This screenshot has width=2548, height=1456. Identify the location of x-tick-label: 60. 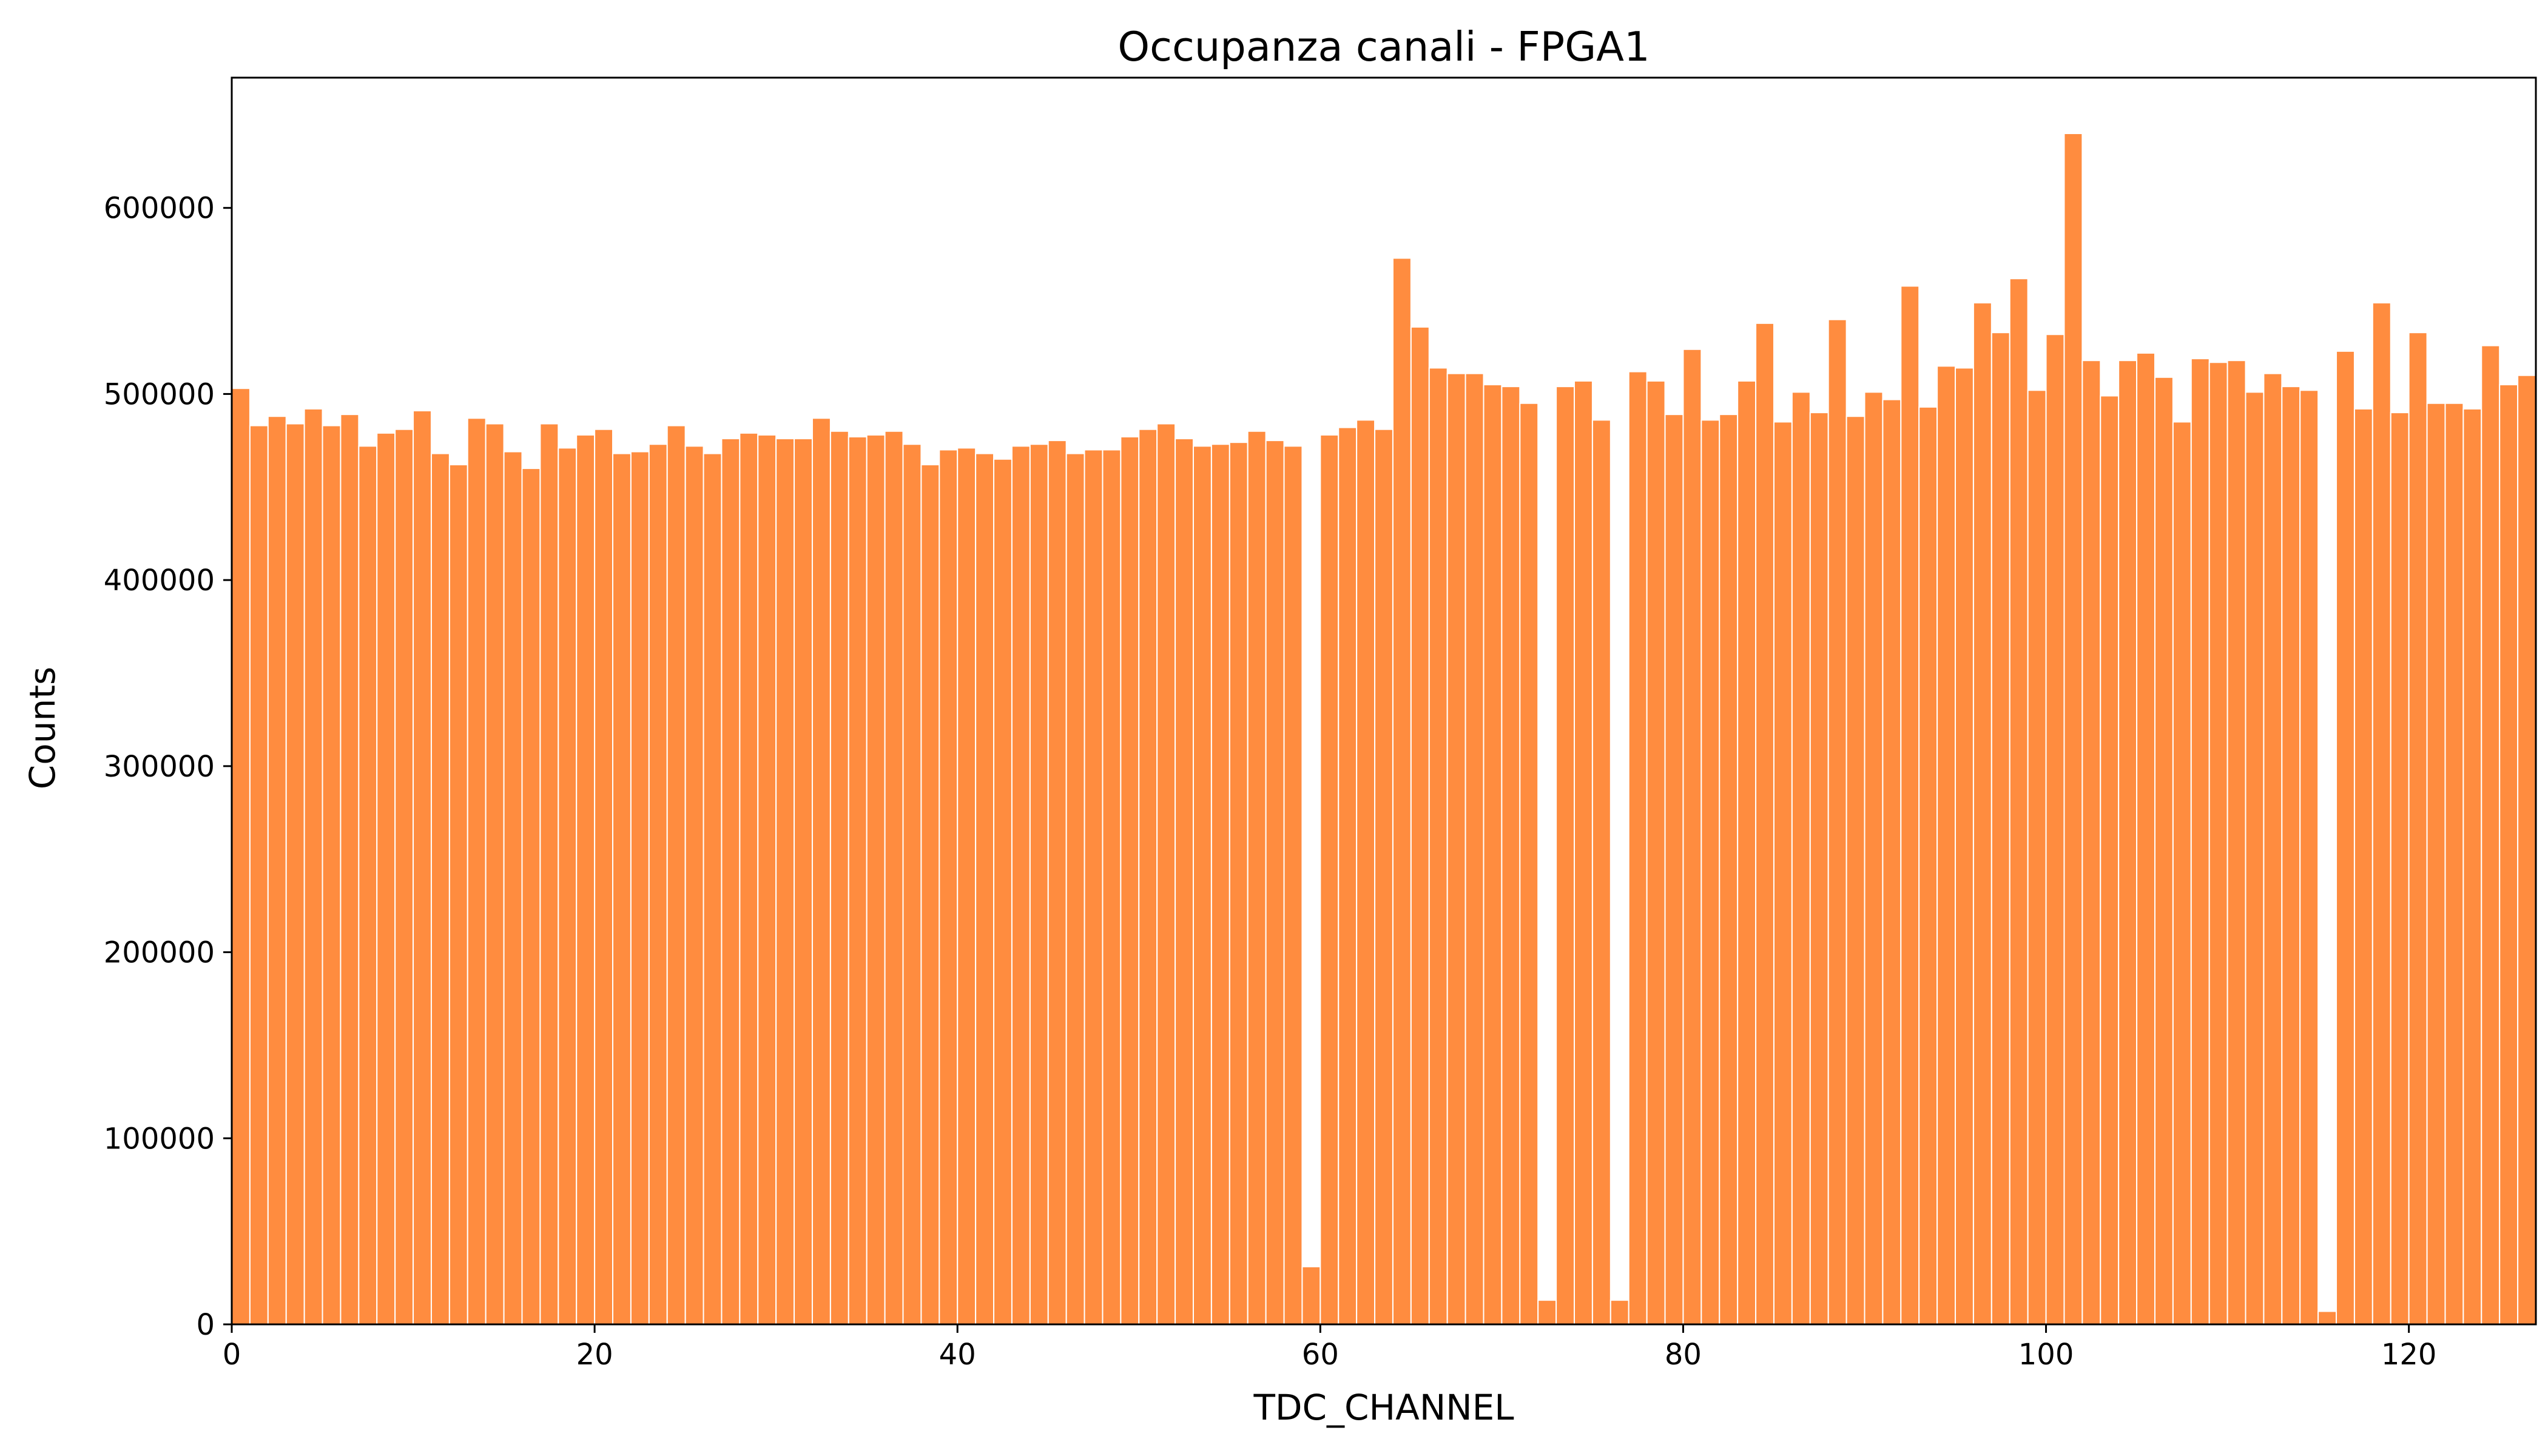
(1321, 1355).